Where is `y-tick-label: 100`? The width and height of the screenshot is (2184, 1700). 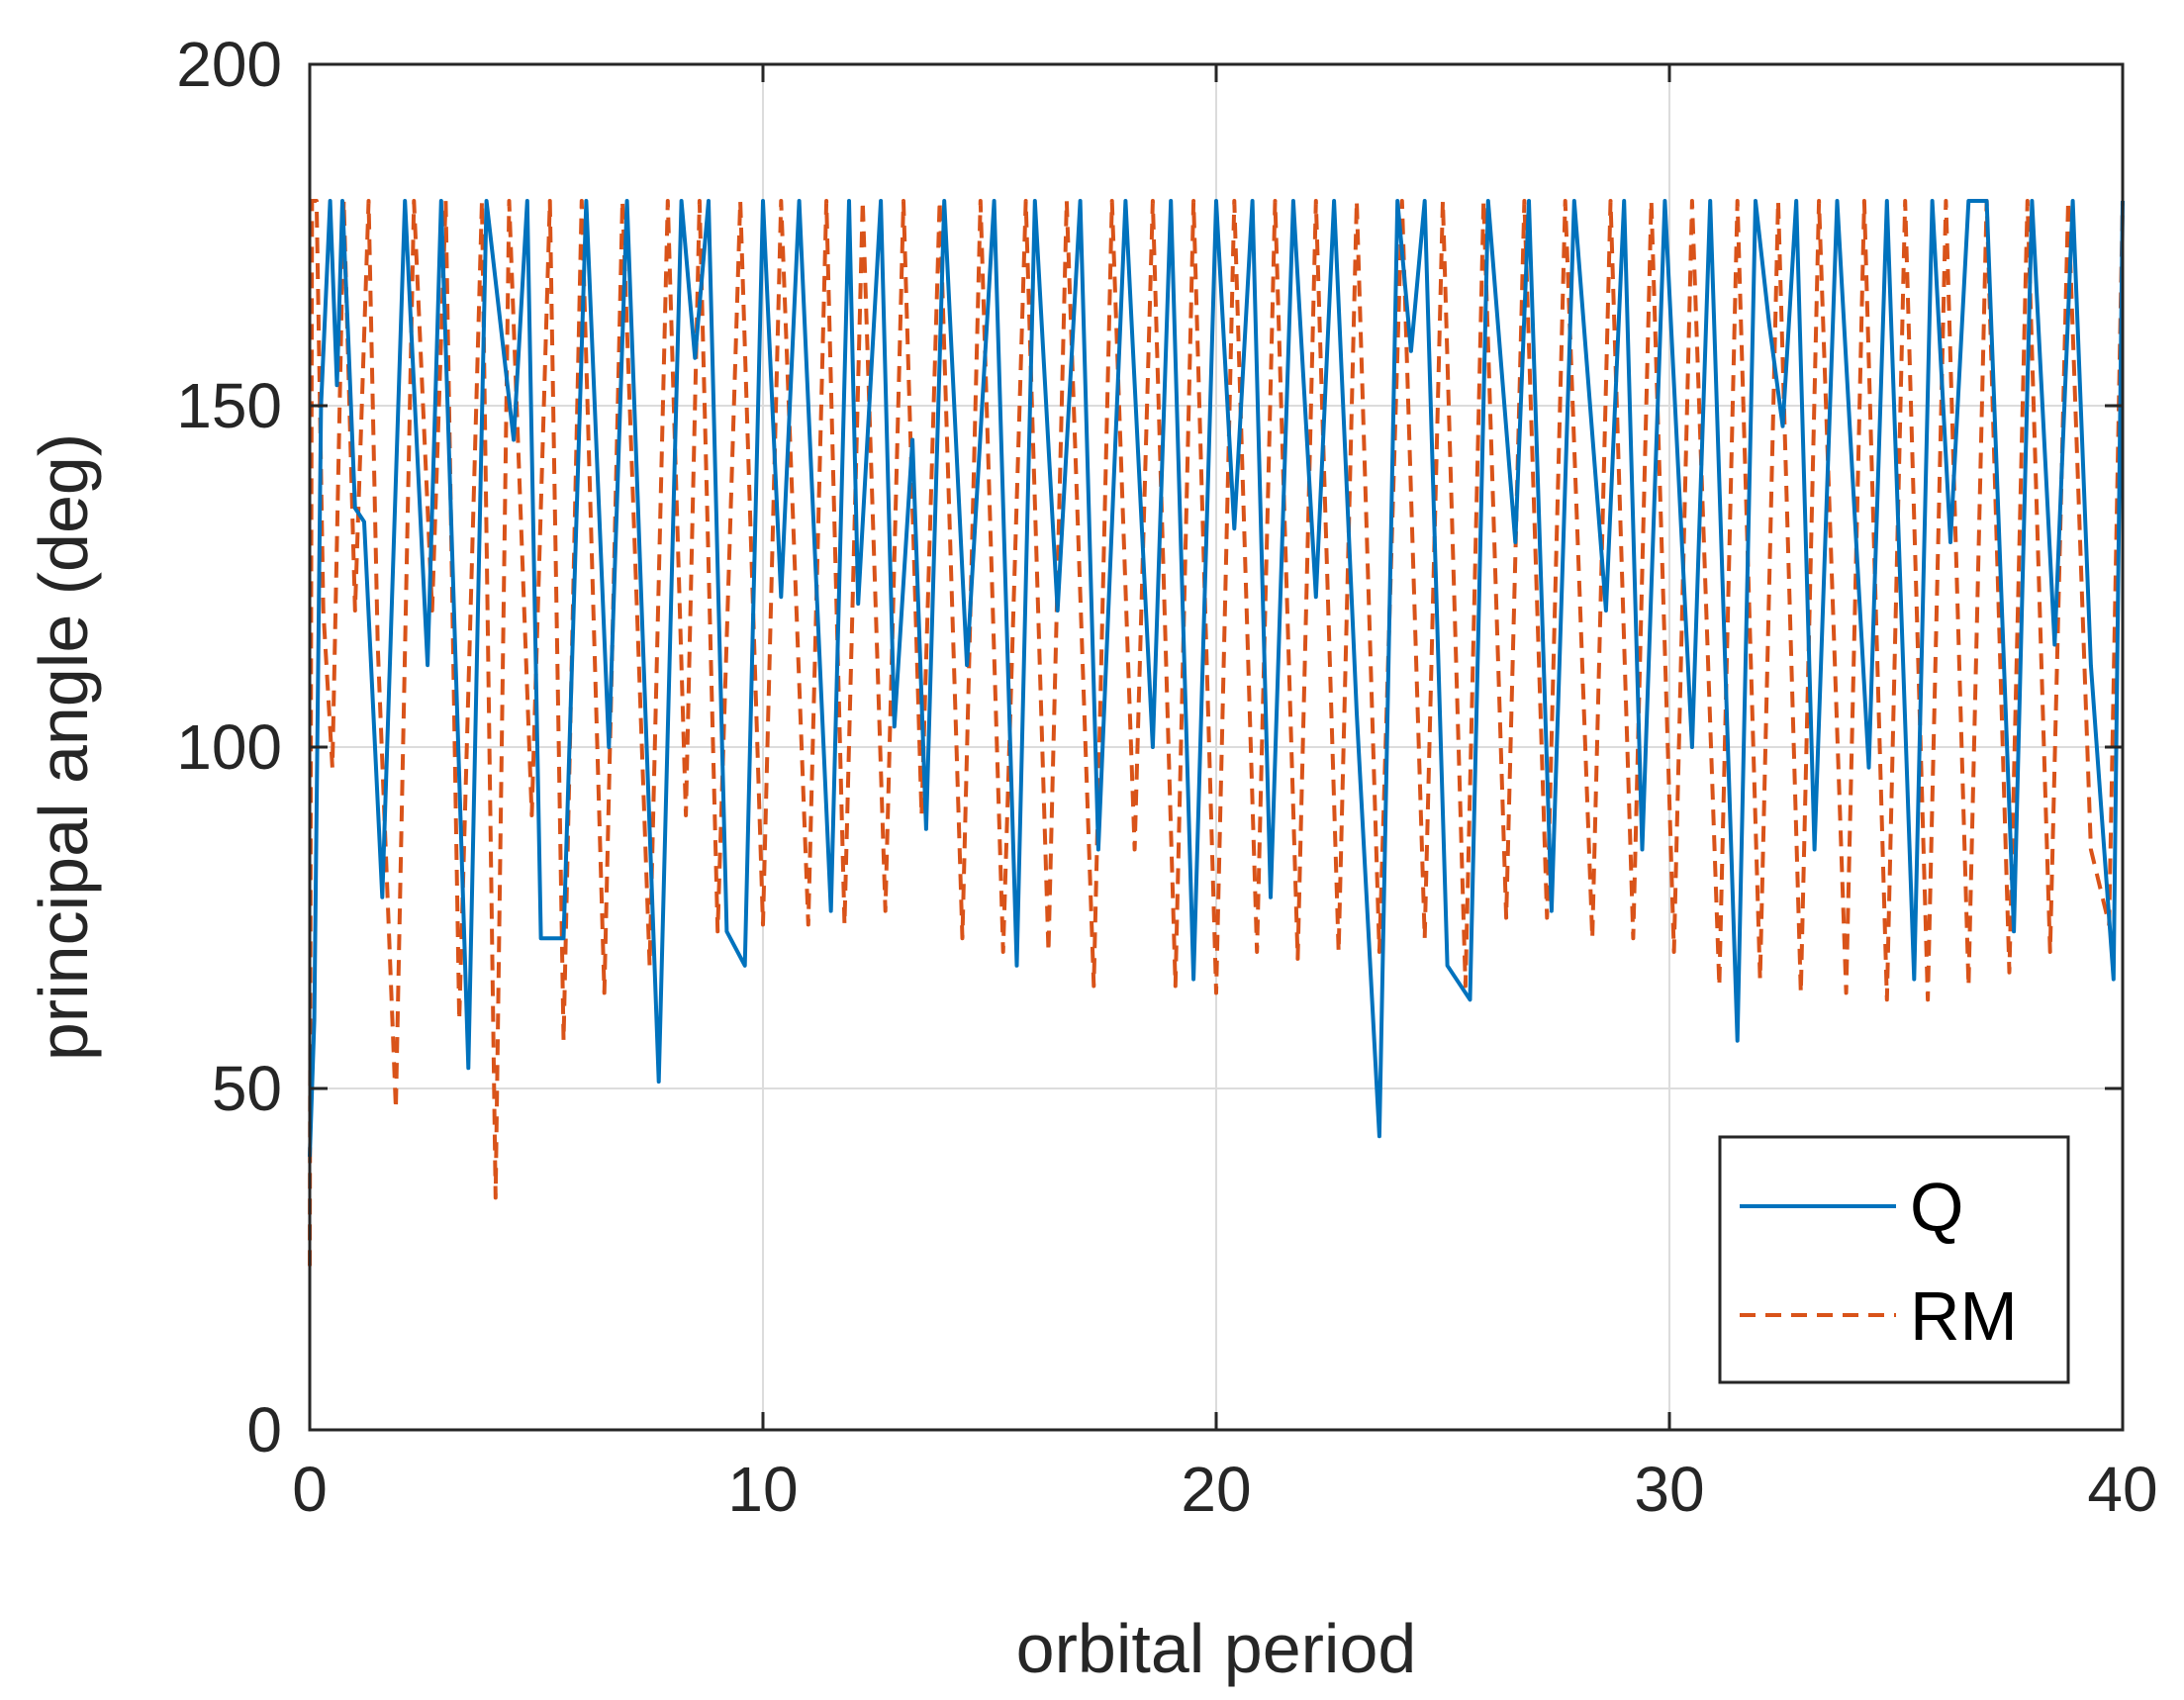 y-tick-label: 100 is located at coordinates (229, 747).